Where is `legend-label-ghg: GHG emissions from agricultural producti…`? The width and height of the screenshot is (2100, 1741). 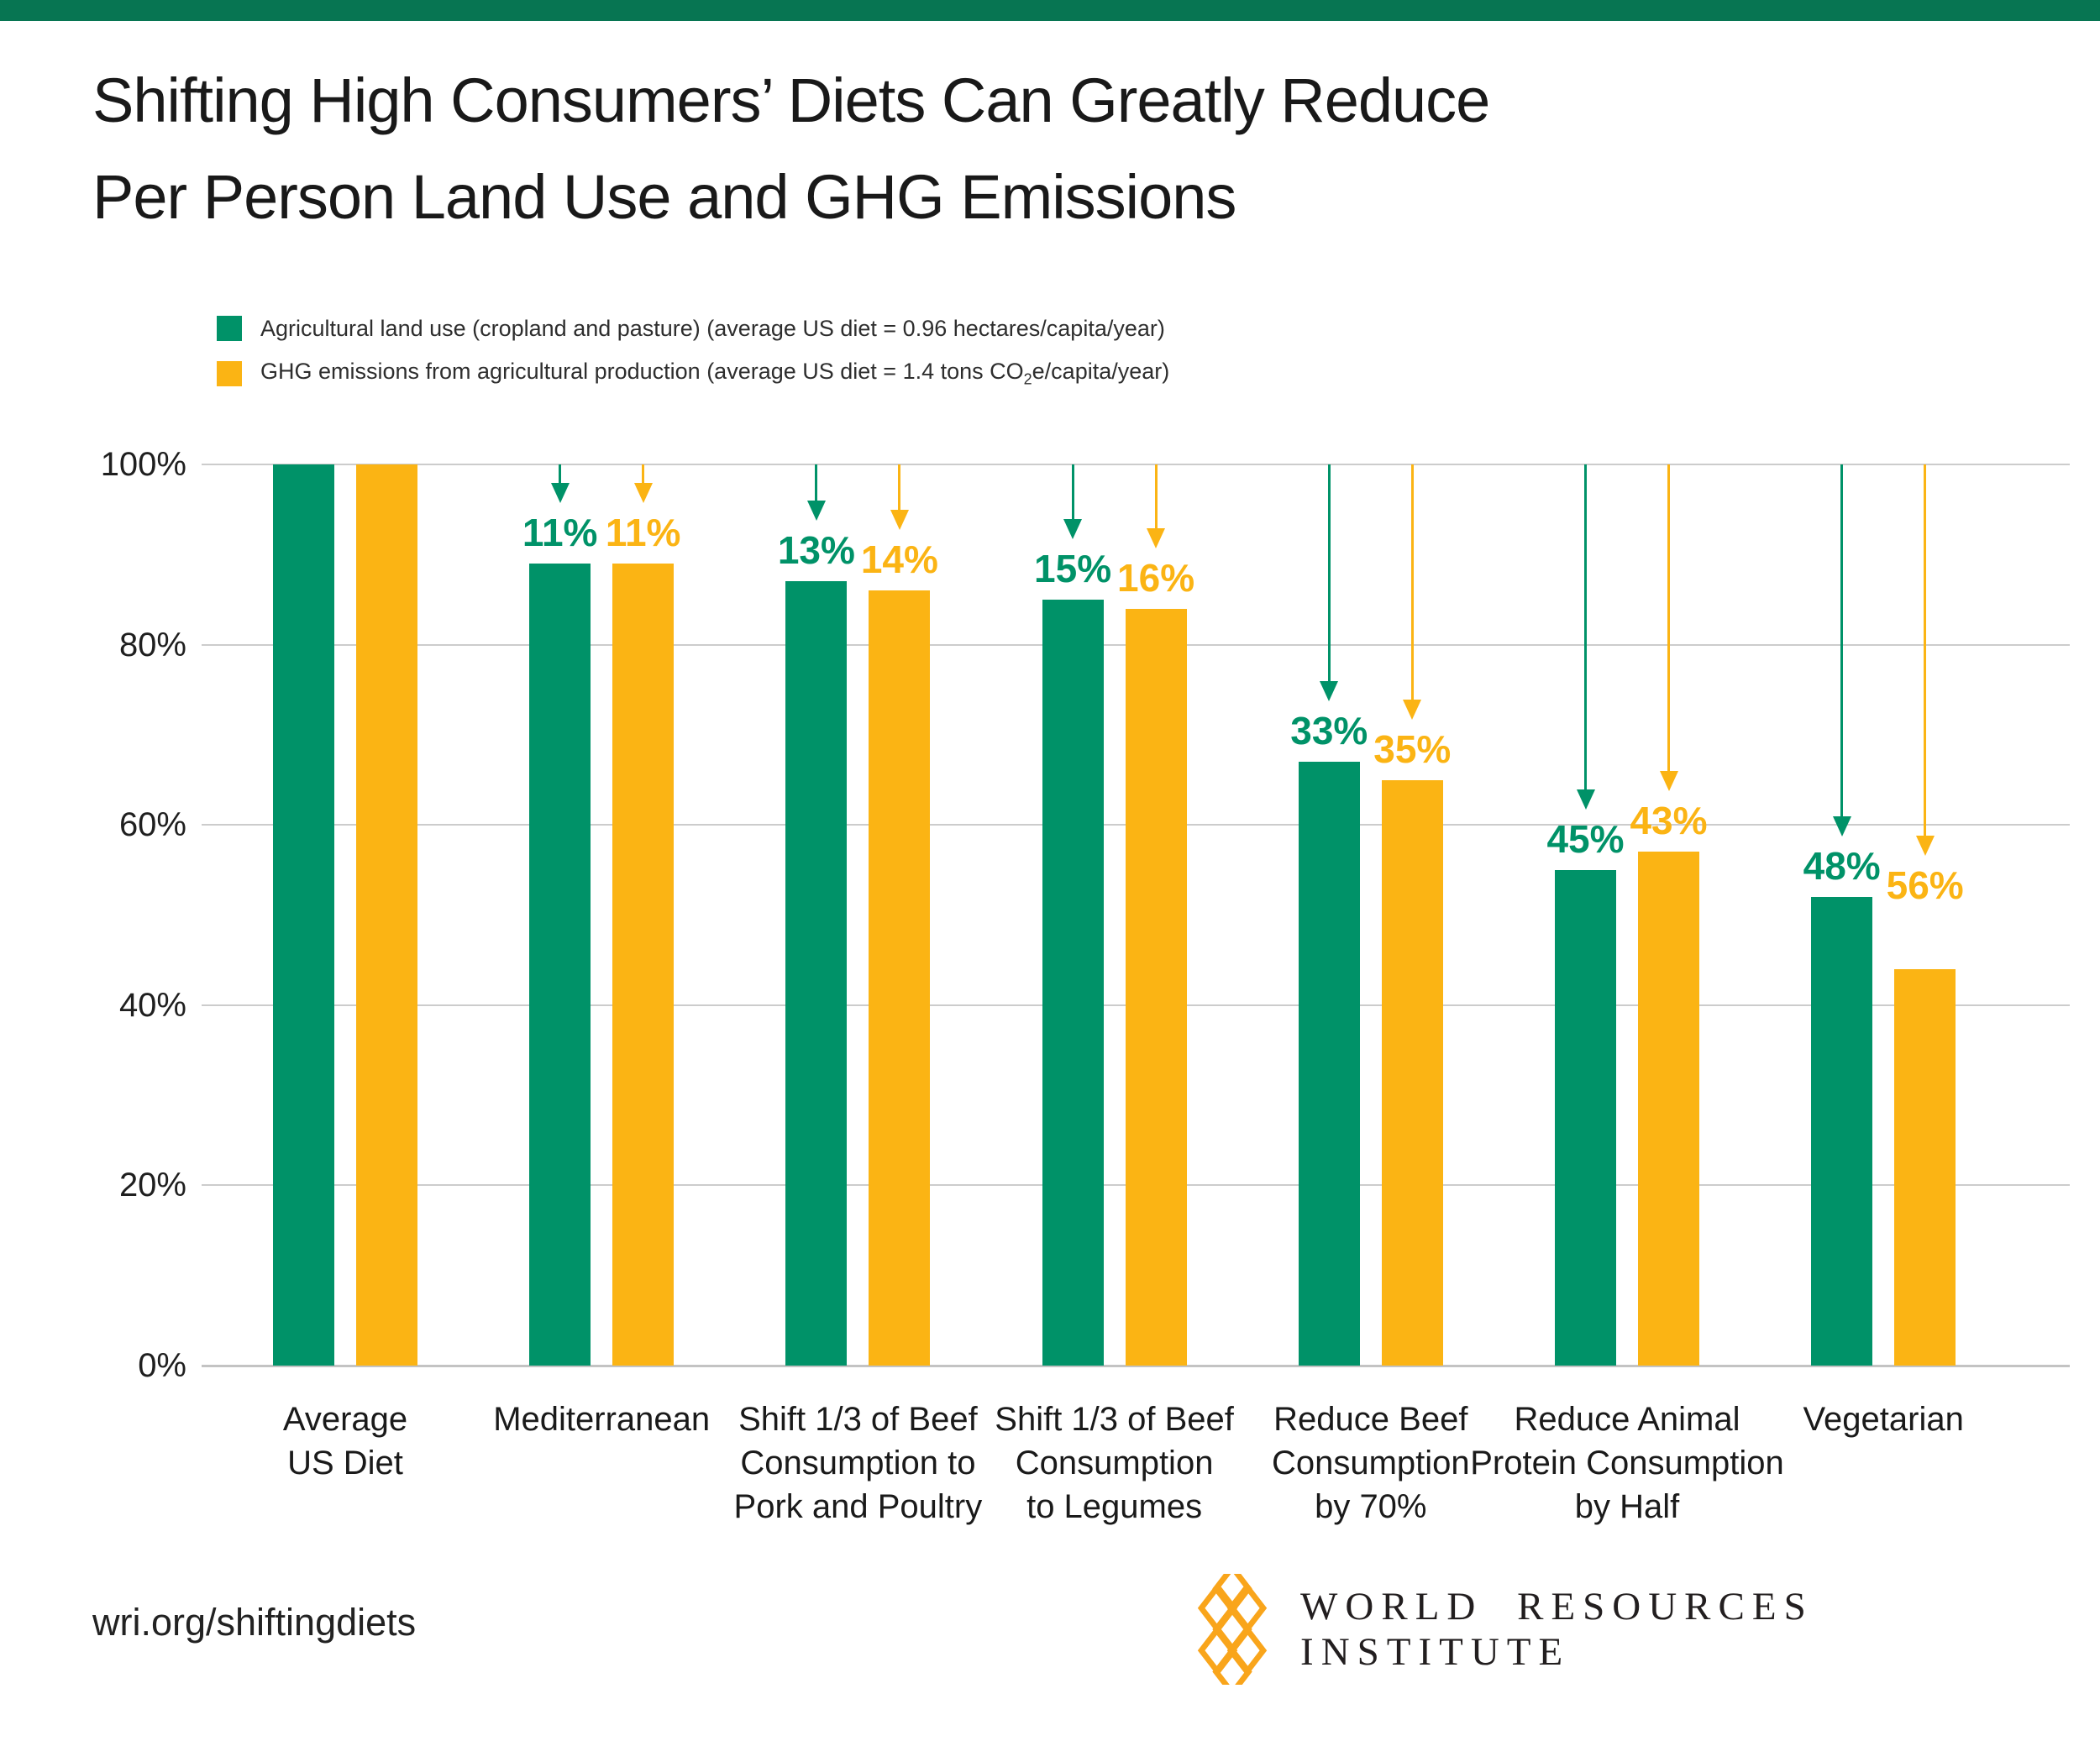 legend-label-ghg: GHG emissions from agricultural producti… is located at coordinates (714, 373).